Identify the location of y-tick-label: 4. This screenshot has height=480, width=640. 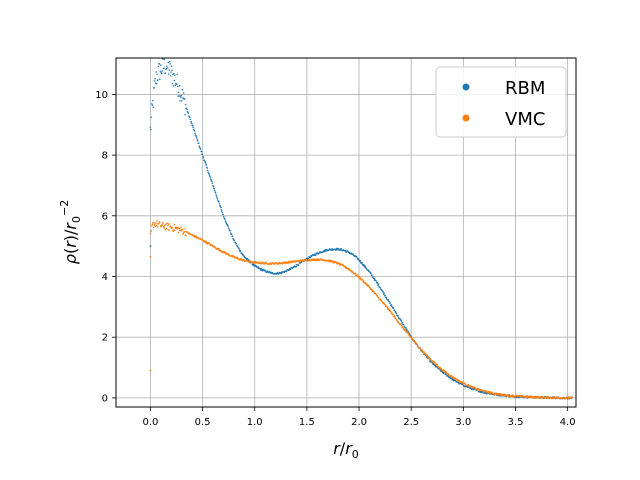
(105, 277).